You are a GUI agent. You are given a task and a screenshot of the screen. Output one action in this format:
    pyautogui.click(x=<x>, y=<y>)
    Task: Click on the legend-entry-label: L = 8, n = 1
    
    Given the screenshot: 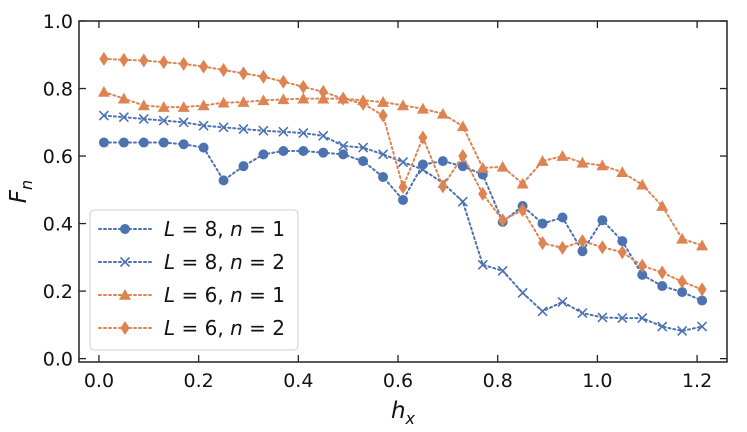 What is the action you would take?
    pyautogui.click(x=224, y=229)
    